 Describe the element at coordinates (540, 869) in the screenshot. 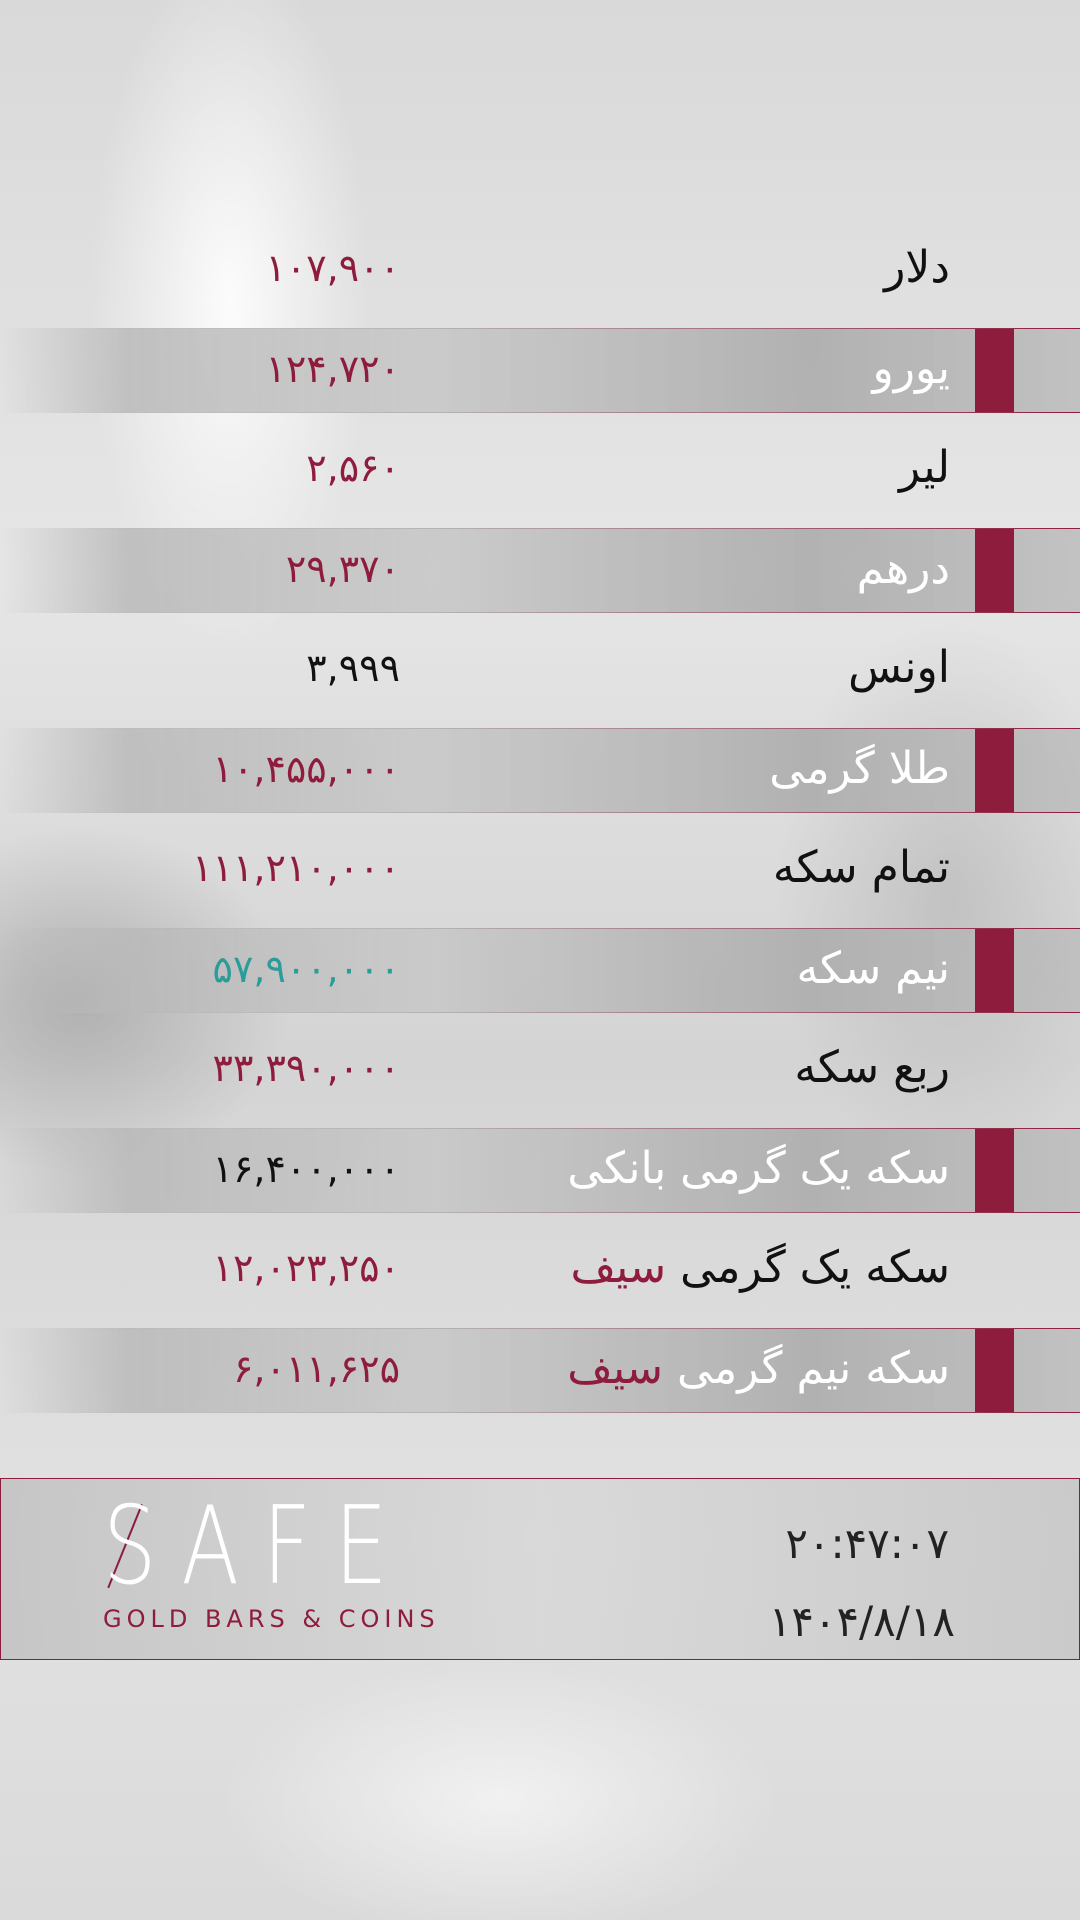

I see `rate-row: تمام سکه ۱۱۱,۲۱۰,۰۰۰` at that location.